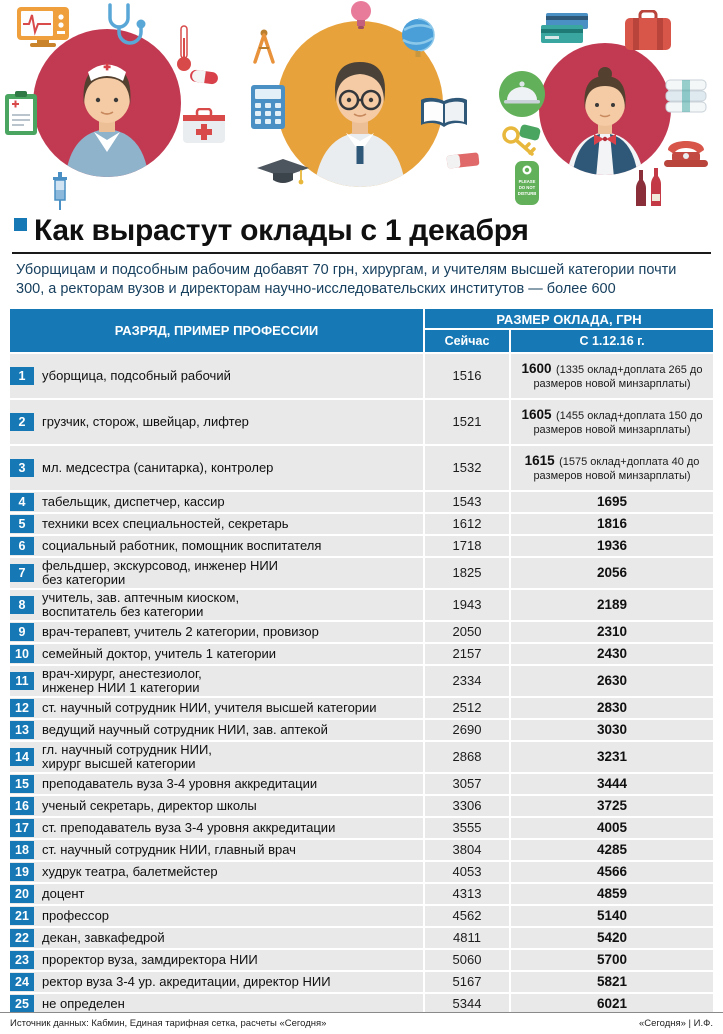  Describe the element at coordinates (361, 936) in the screenshot. I see `table-row: 22 декан, завкафедрой 4811 5420` at that location.